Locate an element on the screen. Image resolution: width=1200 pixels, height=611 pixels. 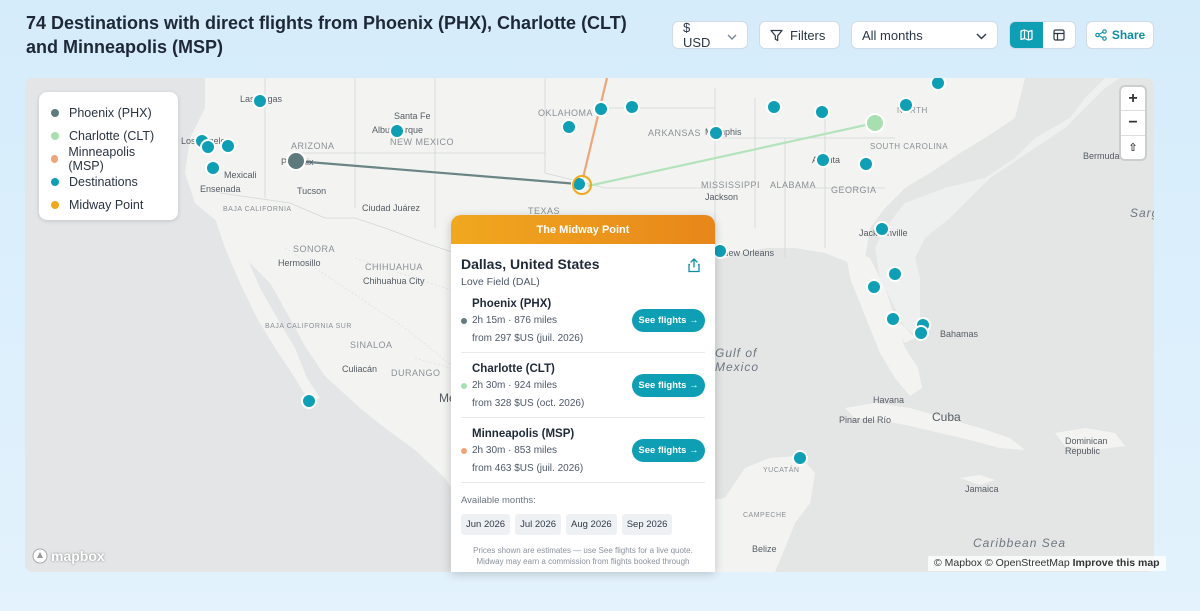
map-label-hermosillo: Hermosillo is located at coordinates (299, 263).